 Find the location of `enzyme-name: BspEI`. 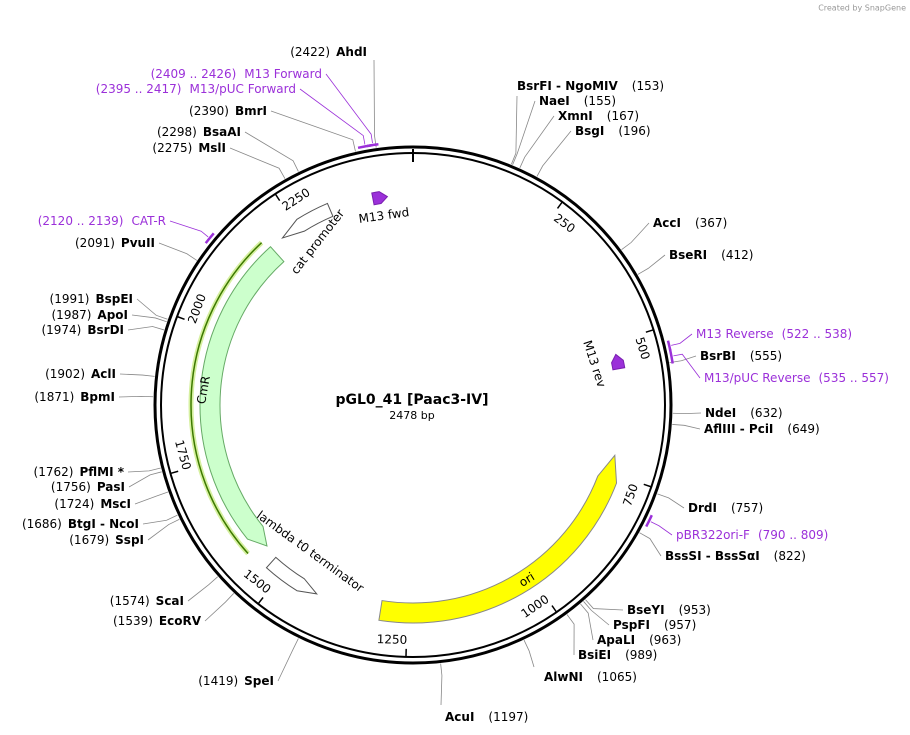

enzyme-name: BspEI is located at coordinates (114, 299).